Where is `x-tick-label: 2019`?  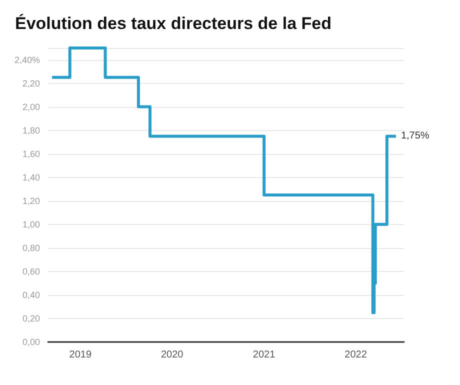 x-tick-label: 2019 is located at coordinates (80, 355).